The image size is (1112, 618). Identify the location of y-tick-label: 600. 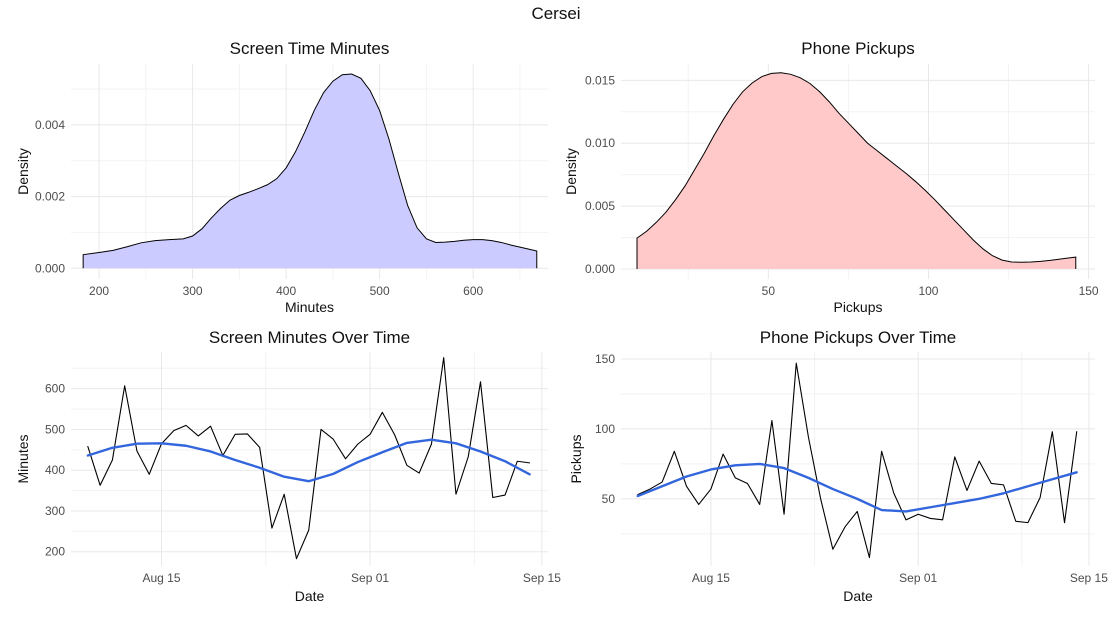
(55, 389).